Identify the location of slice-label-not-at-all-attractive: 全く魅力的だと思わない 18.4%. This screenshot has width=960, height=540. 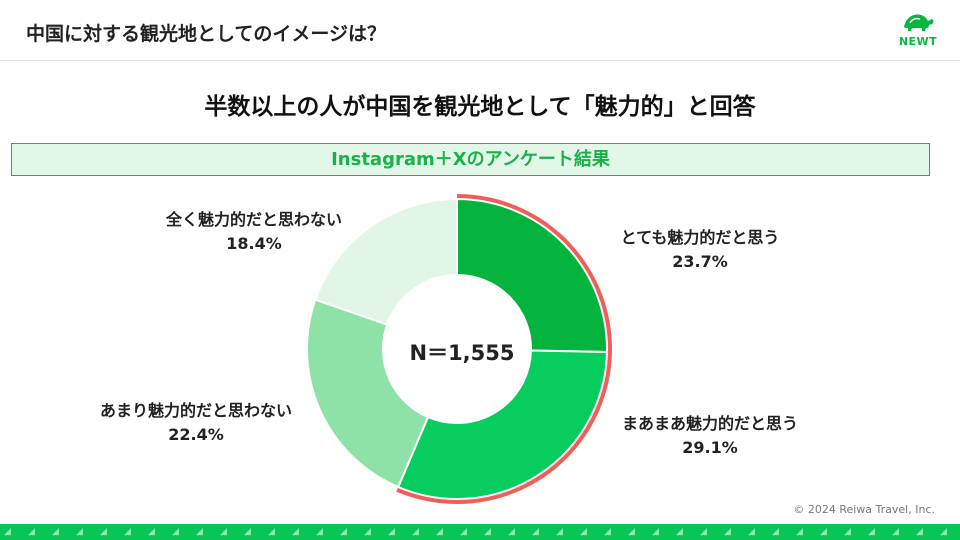
(254, 232).